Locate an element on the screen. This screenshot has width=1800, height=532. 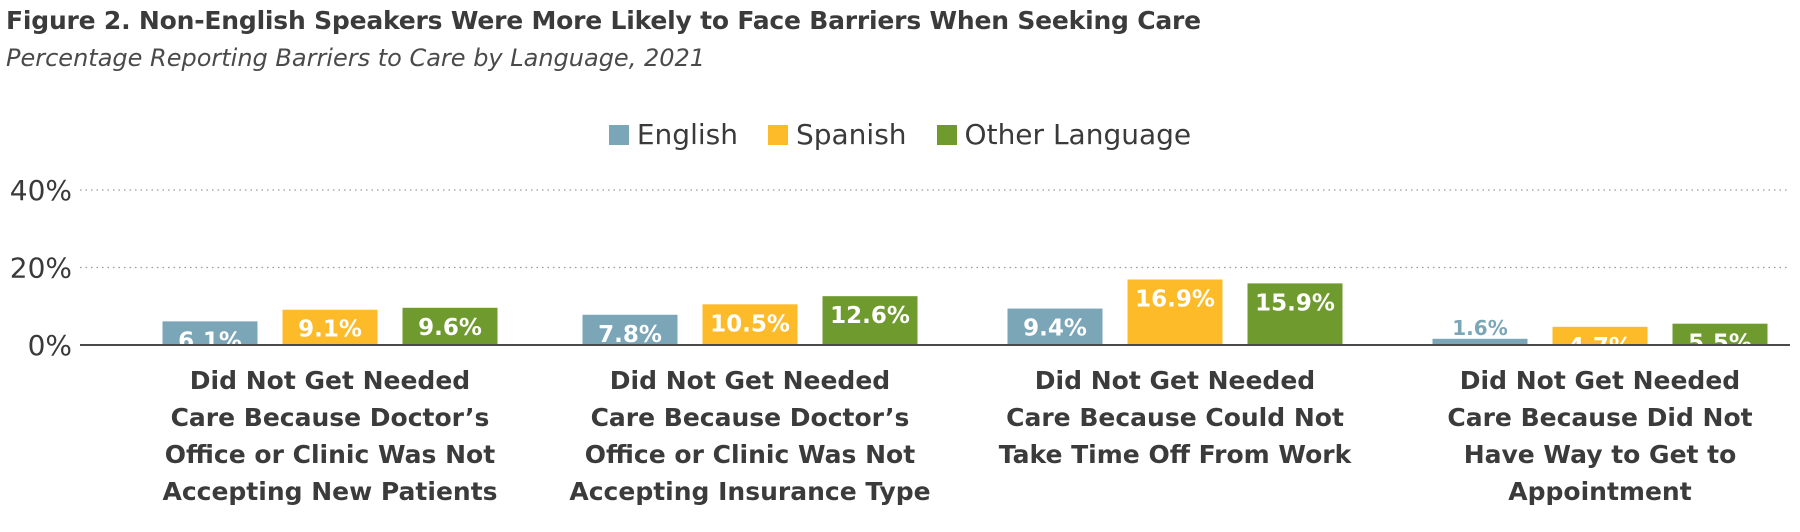
data-label-spanish-2: 16.9% is located at coordinates (1175, 300).